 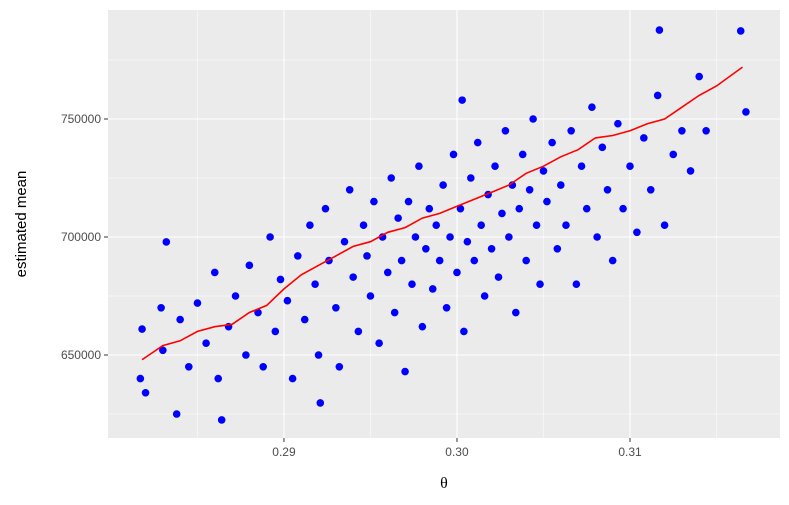 I want to click on y-axis-label: estimated mean, so click(x=21, y=224).